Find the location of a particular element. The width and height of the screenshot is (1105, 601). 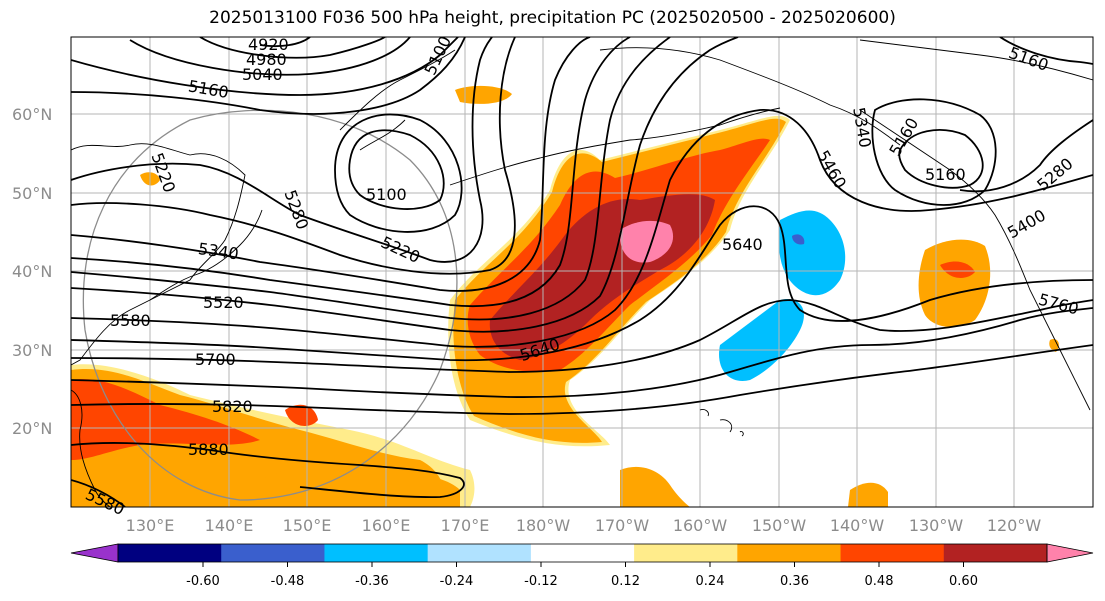

contour-label: 5880 is located at coordinates (208, 449).